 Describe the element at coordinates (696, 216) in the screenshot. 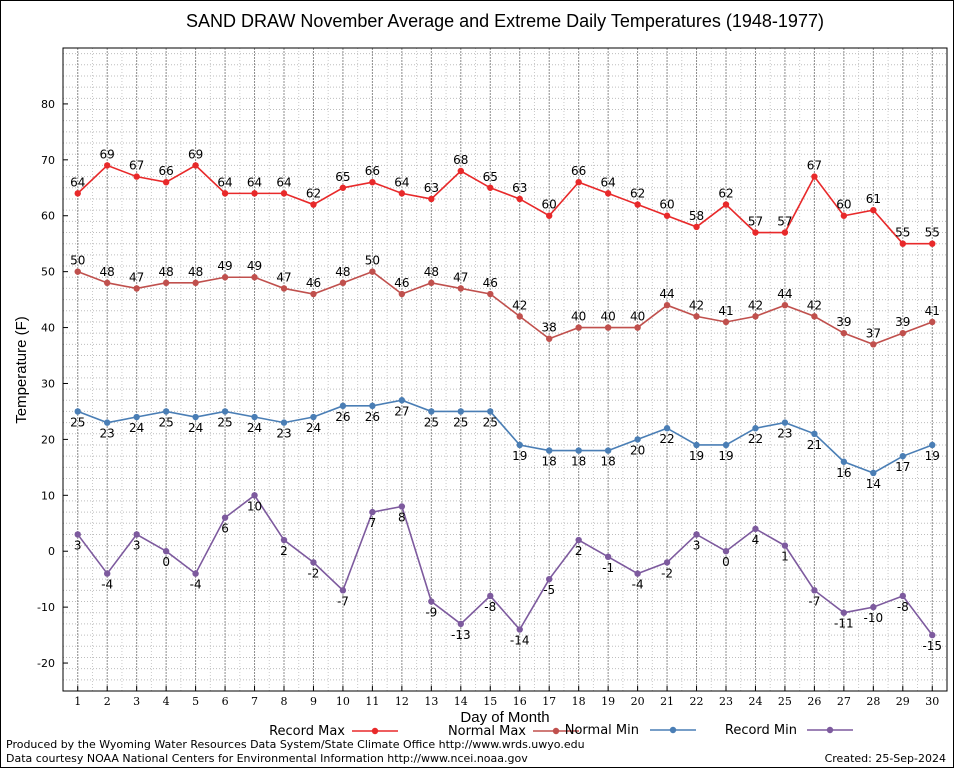

I see `data-label-record-max: 58` at that location.